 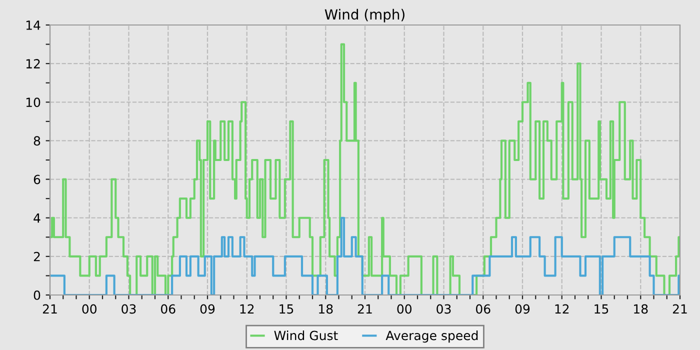 What do you see at coordinates (432, 336) in the screenshot?
I see `legend-label: Average speed` at bounding box center [432, 336].